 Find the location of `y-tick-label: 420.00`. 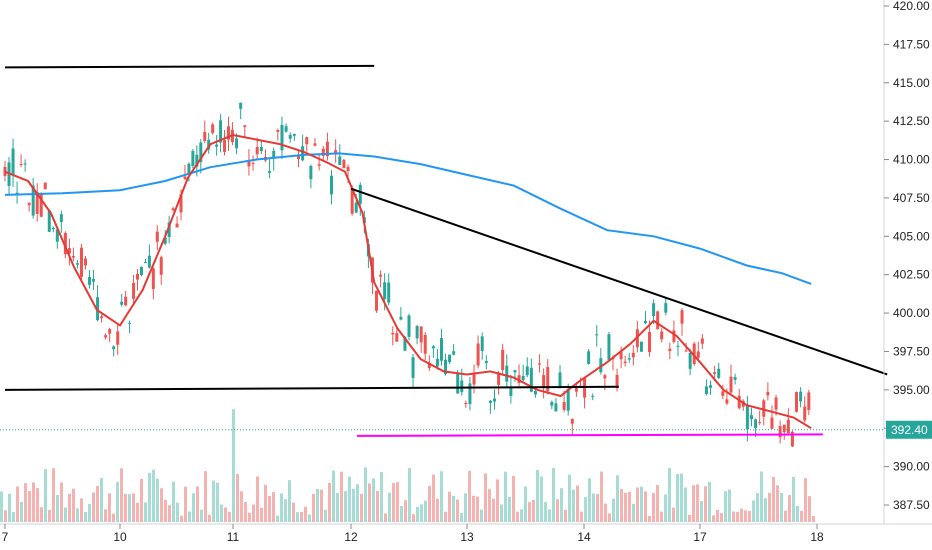

y-tick-label: 420.00 is located at coordinates (911, 6).